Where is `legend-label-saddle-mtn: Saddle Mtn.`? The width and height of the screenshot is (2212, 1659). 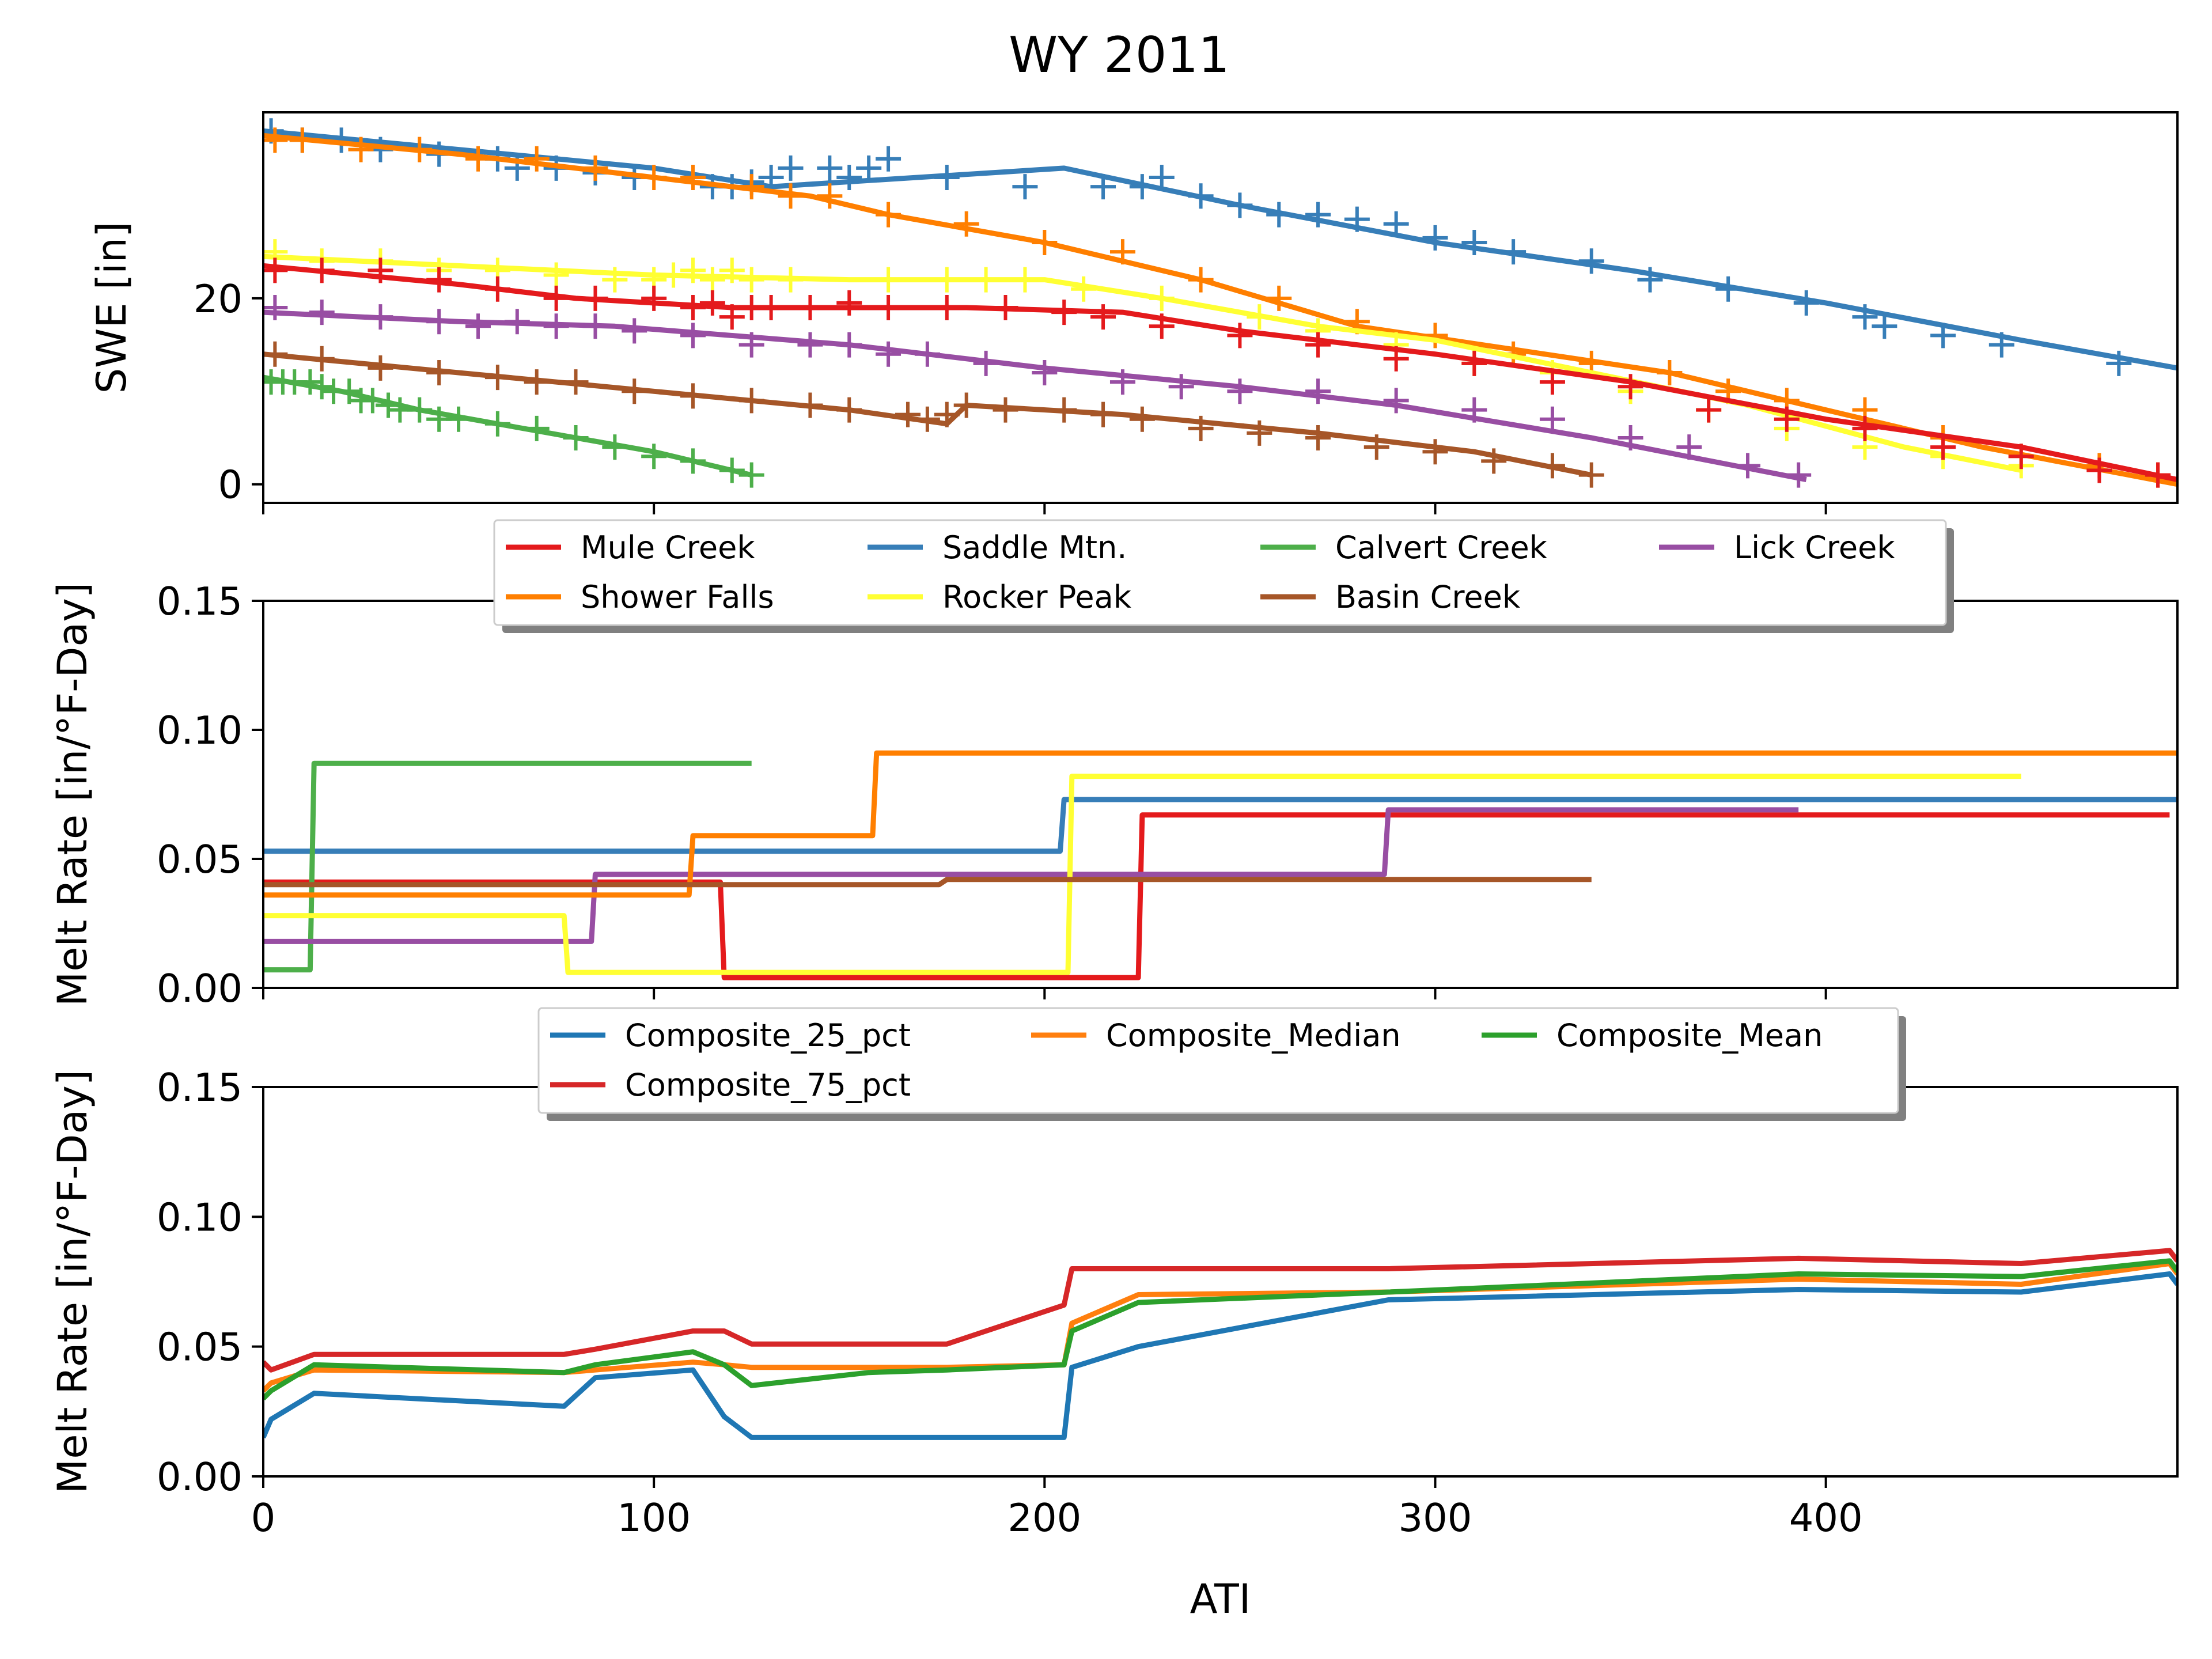
legend-label-saddle-mtn: Saddle Mtn. is located at coordinates (1034, 547).